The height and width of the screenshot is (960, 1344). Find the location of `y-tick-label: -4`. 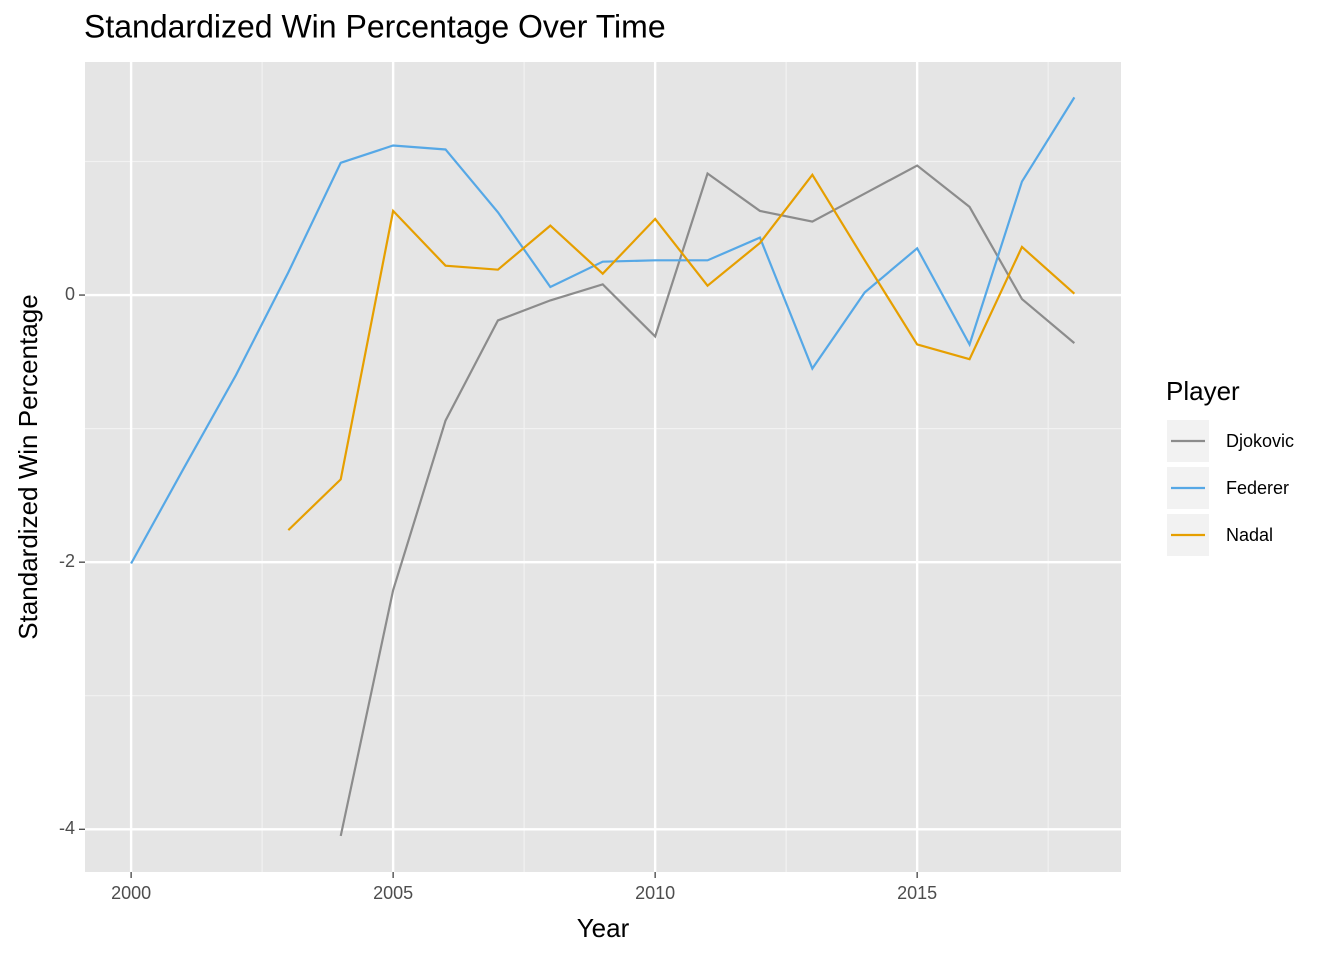

y-tick-label: -4 is located at coordinates (67, 828).